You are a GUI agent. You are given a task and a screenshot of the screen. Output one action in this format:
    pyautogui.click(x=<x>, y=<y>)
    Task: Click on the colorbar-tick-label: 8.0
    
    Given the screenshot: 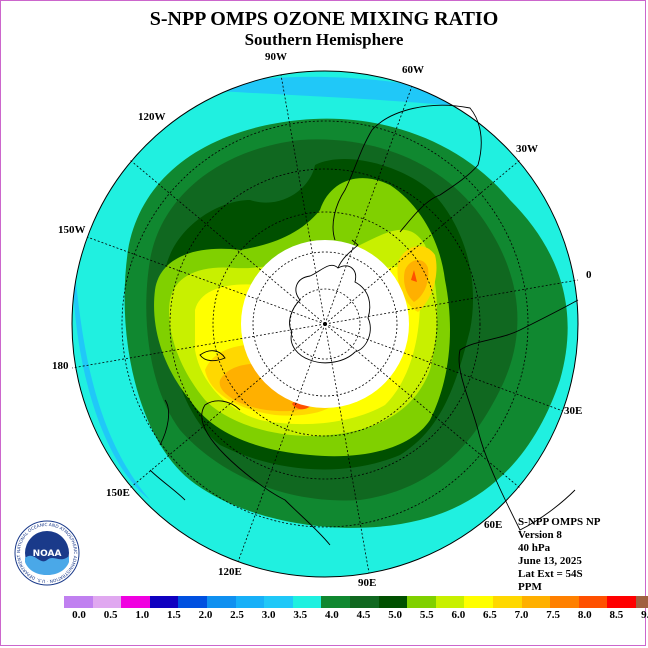 What is the action you would take?
    pyautogui.click(x=584, y=615)
    